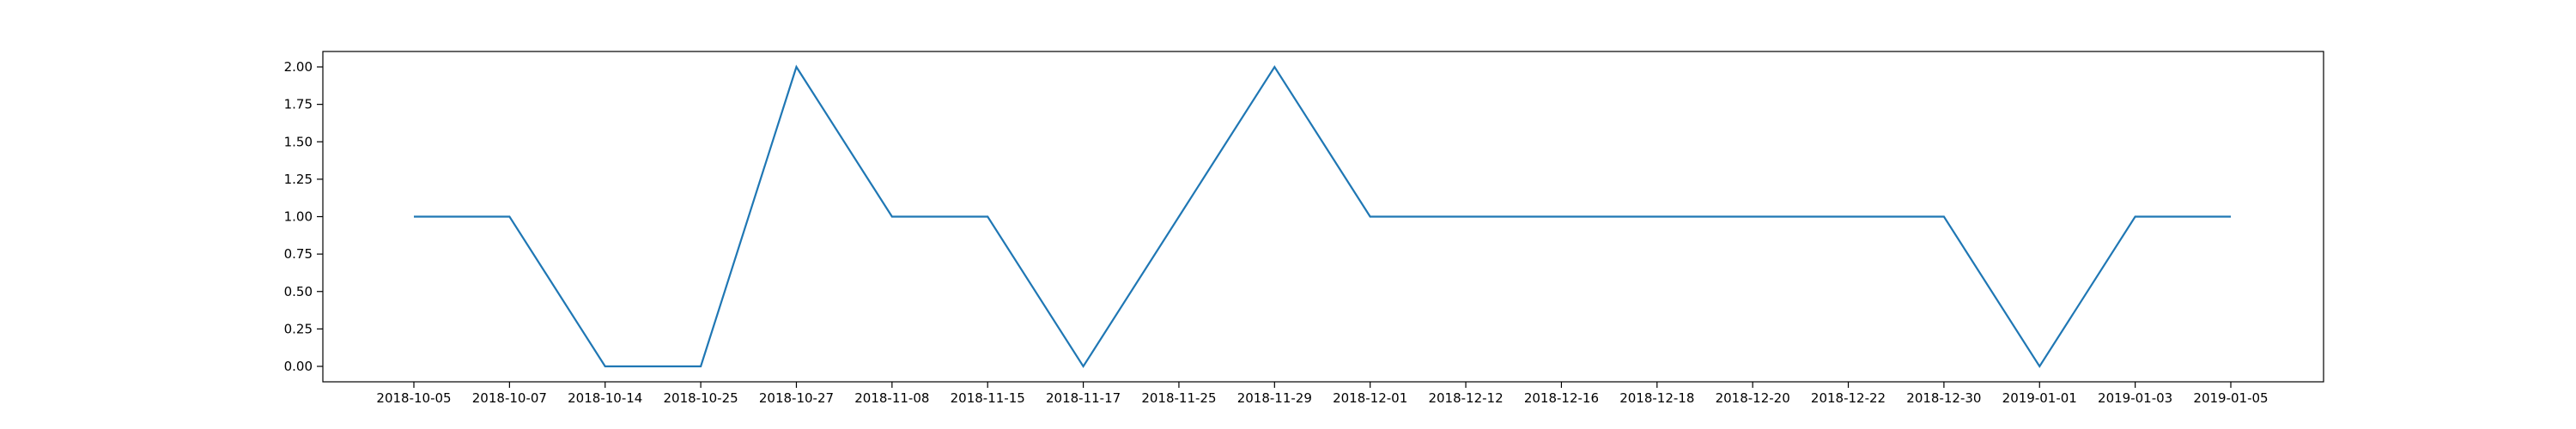  What do you see at coordinates (413, 398) in the screenshot?
I see `x-tick-label: 2018-10-05` at bounding box center [413, 398].